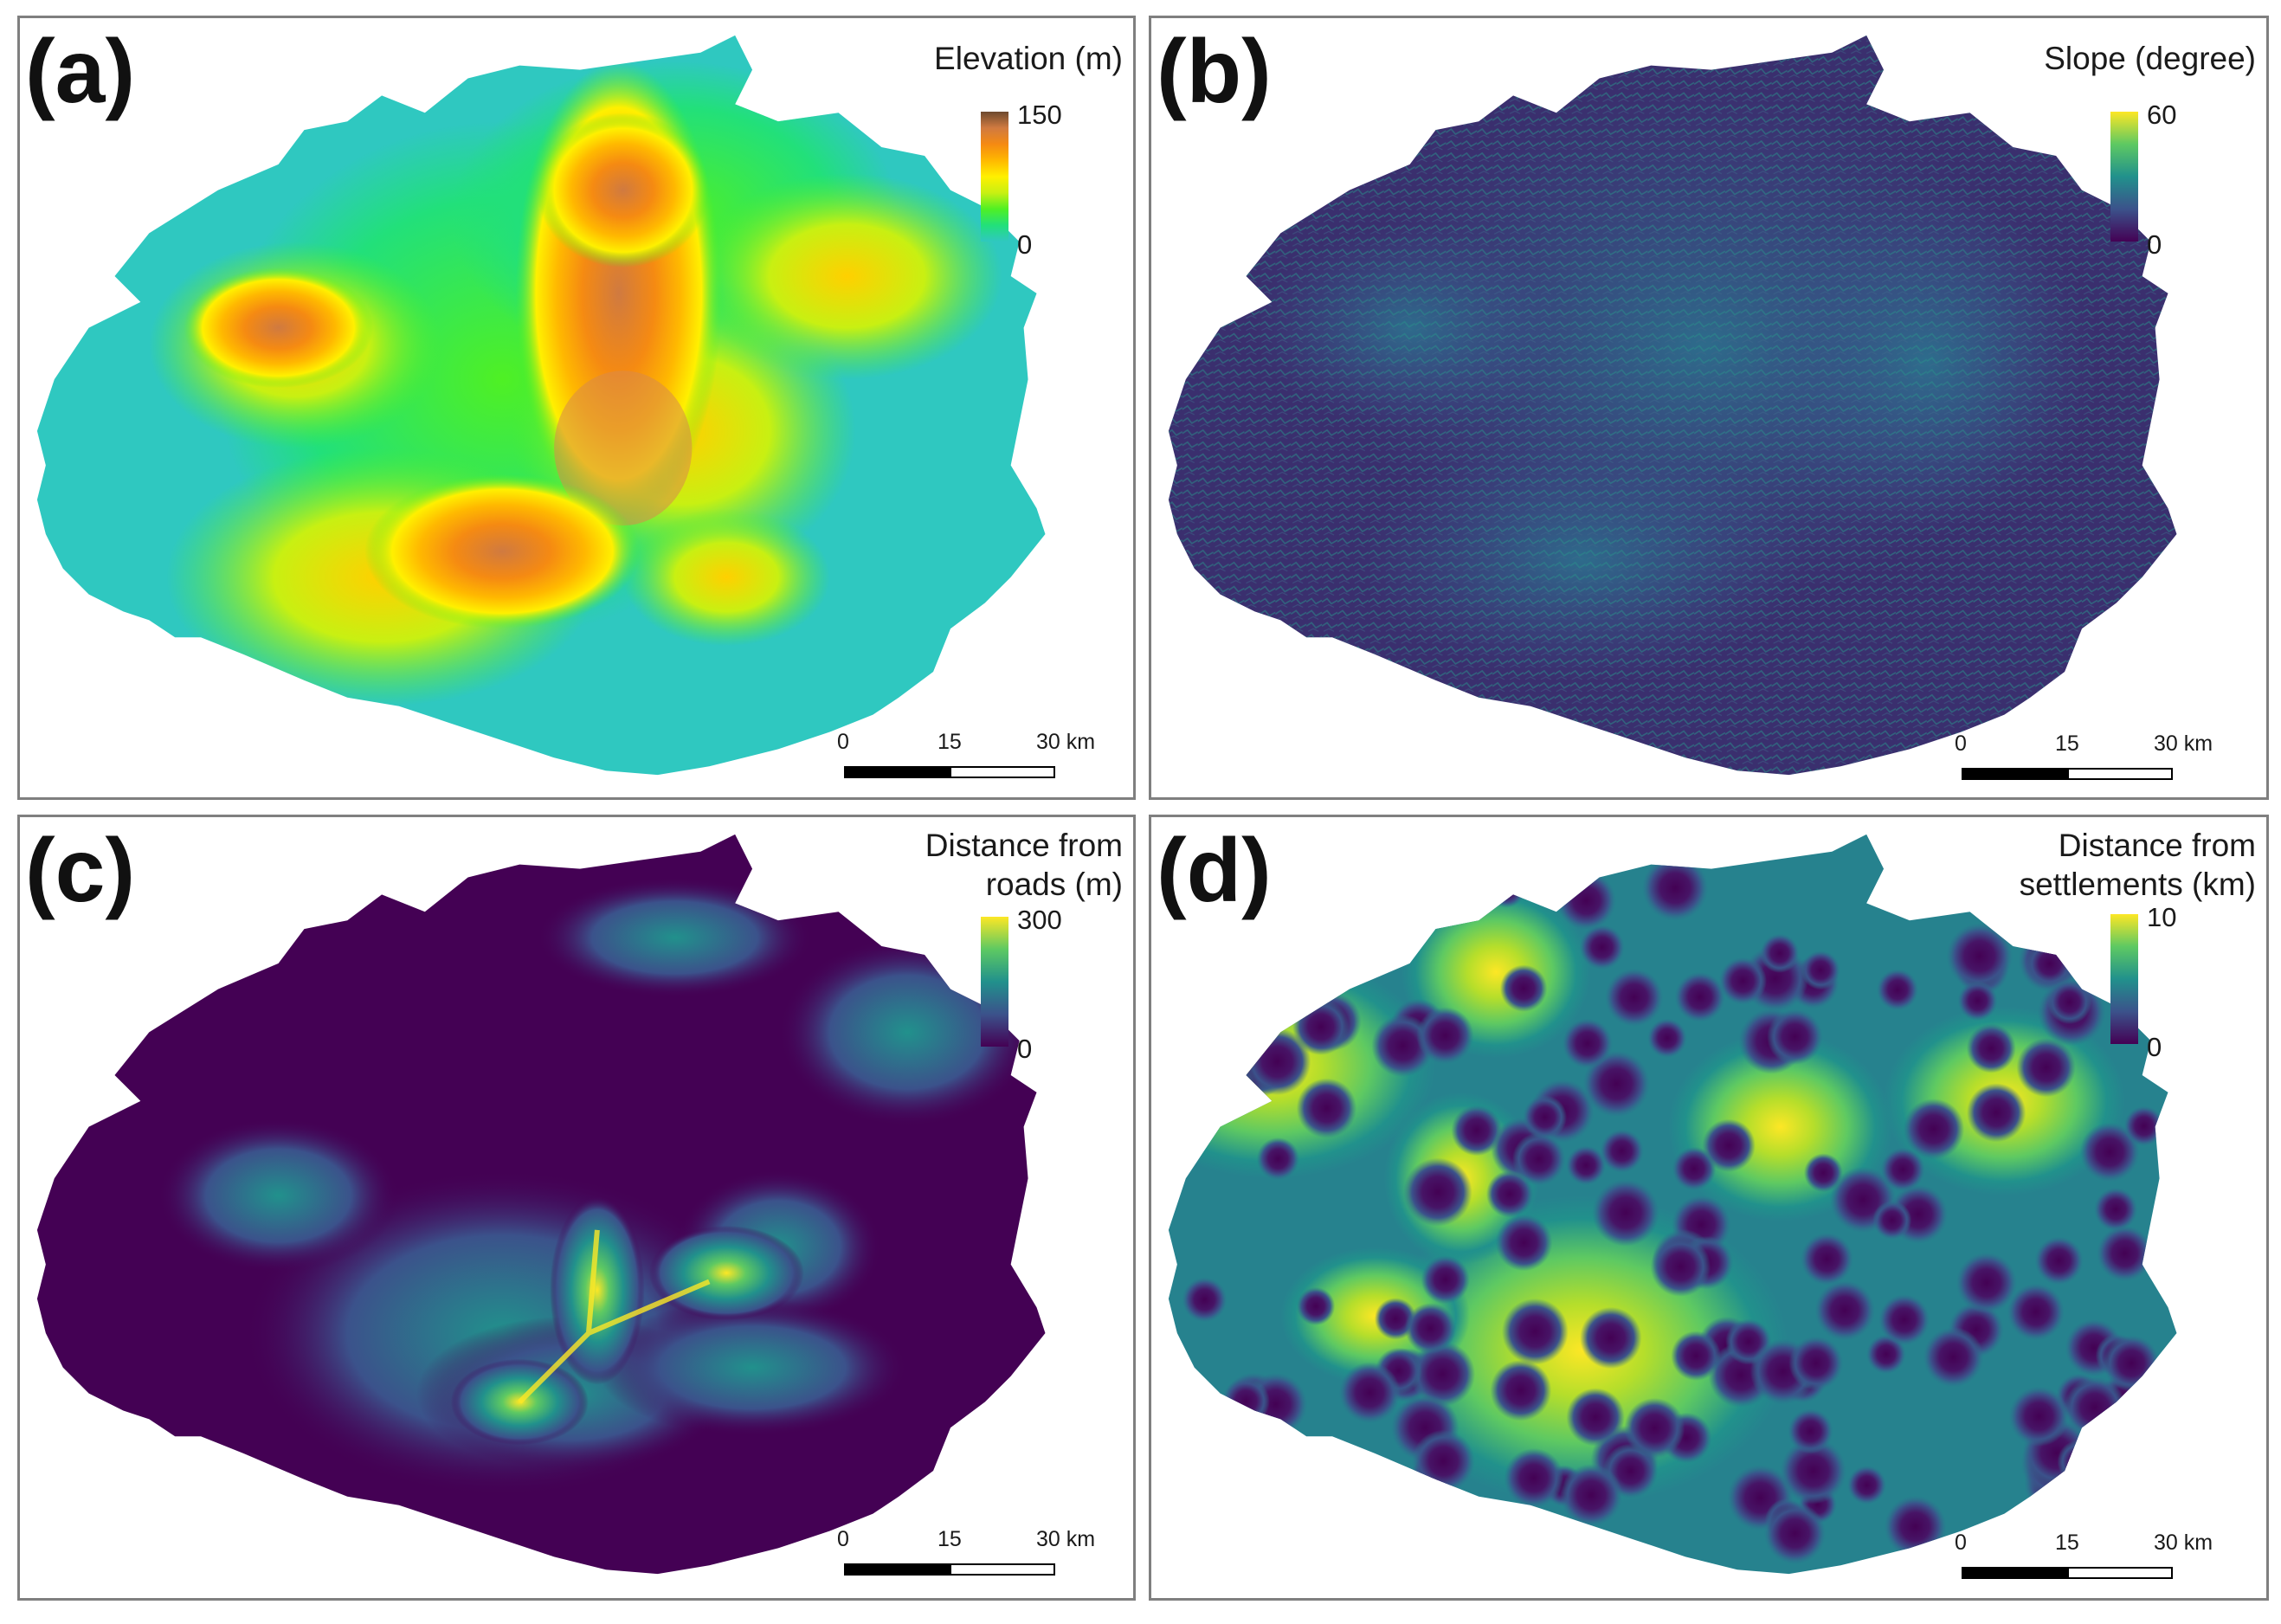 The image size is (2281, 1624). Describe the element at coordinates (1214, 871) in the screenshot. I see `panel-label: (d)` at that location.